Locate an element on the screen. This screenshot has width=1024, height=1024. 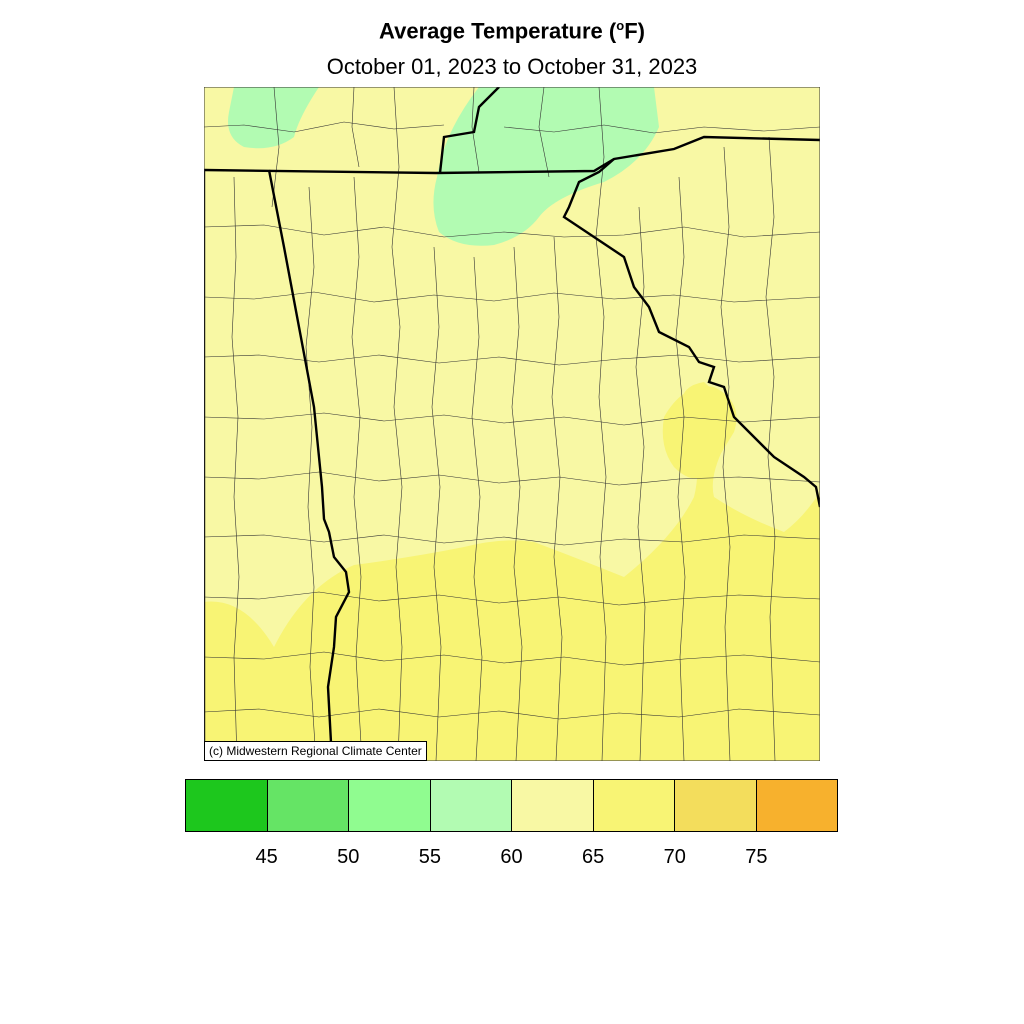
legend-tick-label: 55 is located at coordinates (429, 857).